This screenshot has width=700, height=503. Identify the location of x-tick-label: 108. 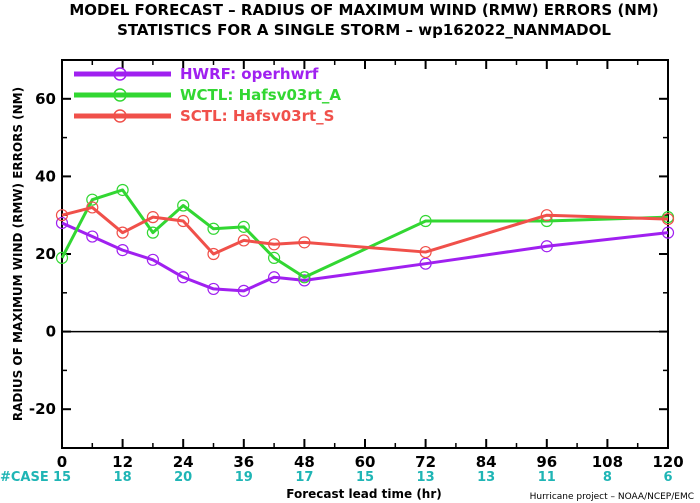
(607, 462).